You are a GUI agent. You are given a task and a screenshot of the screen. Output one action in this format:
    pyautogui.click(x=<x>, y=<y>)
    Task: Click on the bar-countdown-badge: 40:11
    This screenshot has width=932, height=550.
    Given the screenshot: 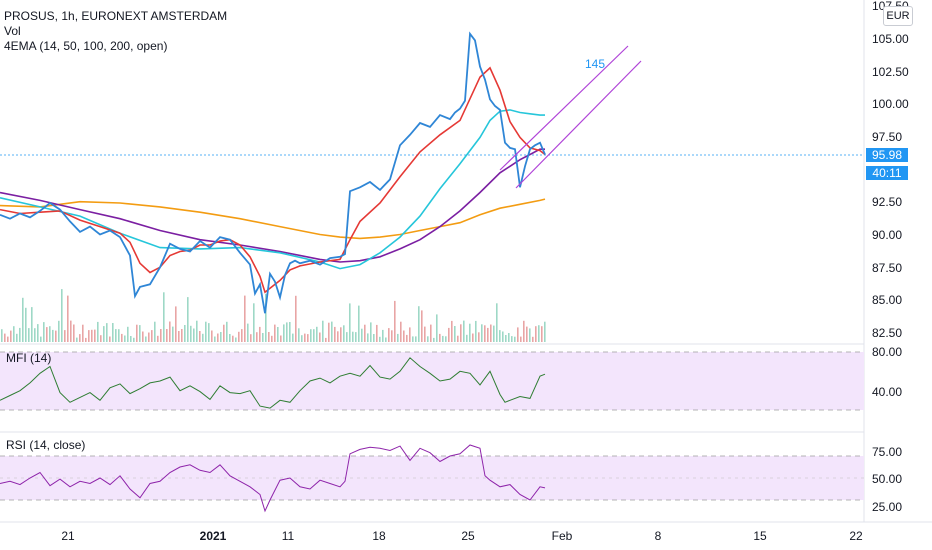 What is the action you would take?
    pyautogui.click(x=887, y=173)
    